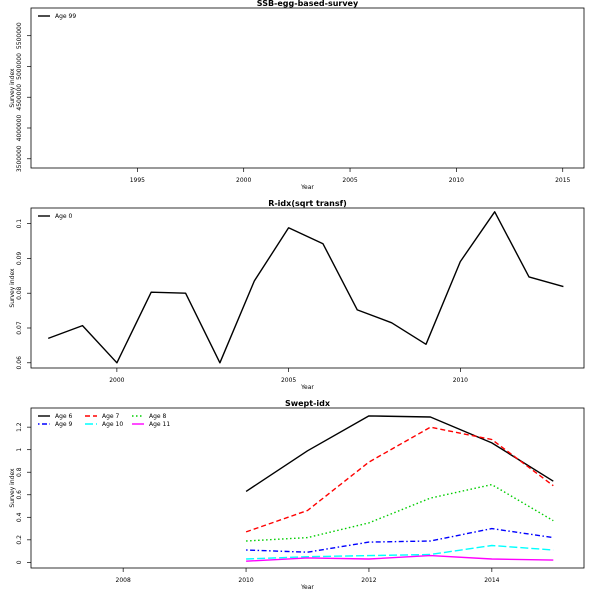 This screenshot has width=600, height=600. Describe the element at coordinates (158, 416) in the screenshot. I see `legend-label-age-8: Age 8` at that location.